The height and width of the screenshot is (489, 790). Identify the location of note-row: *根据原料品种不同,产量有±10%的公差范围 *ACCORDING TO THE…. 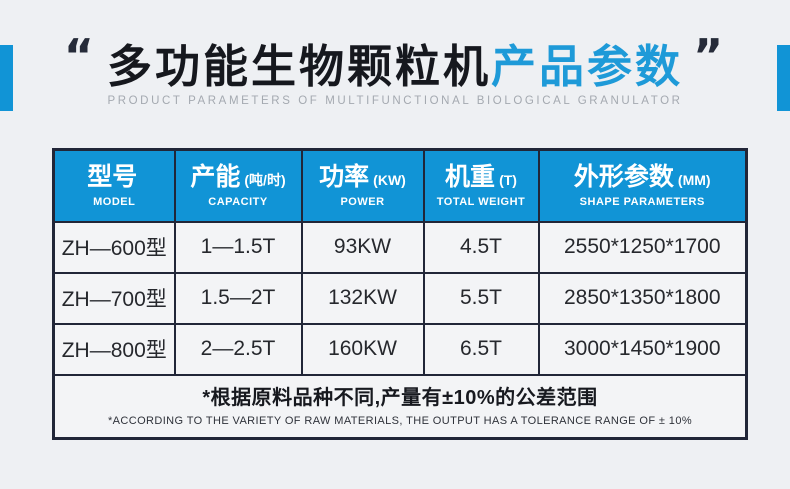
(400, 406).